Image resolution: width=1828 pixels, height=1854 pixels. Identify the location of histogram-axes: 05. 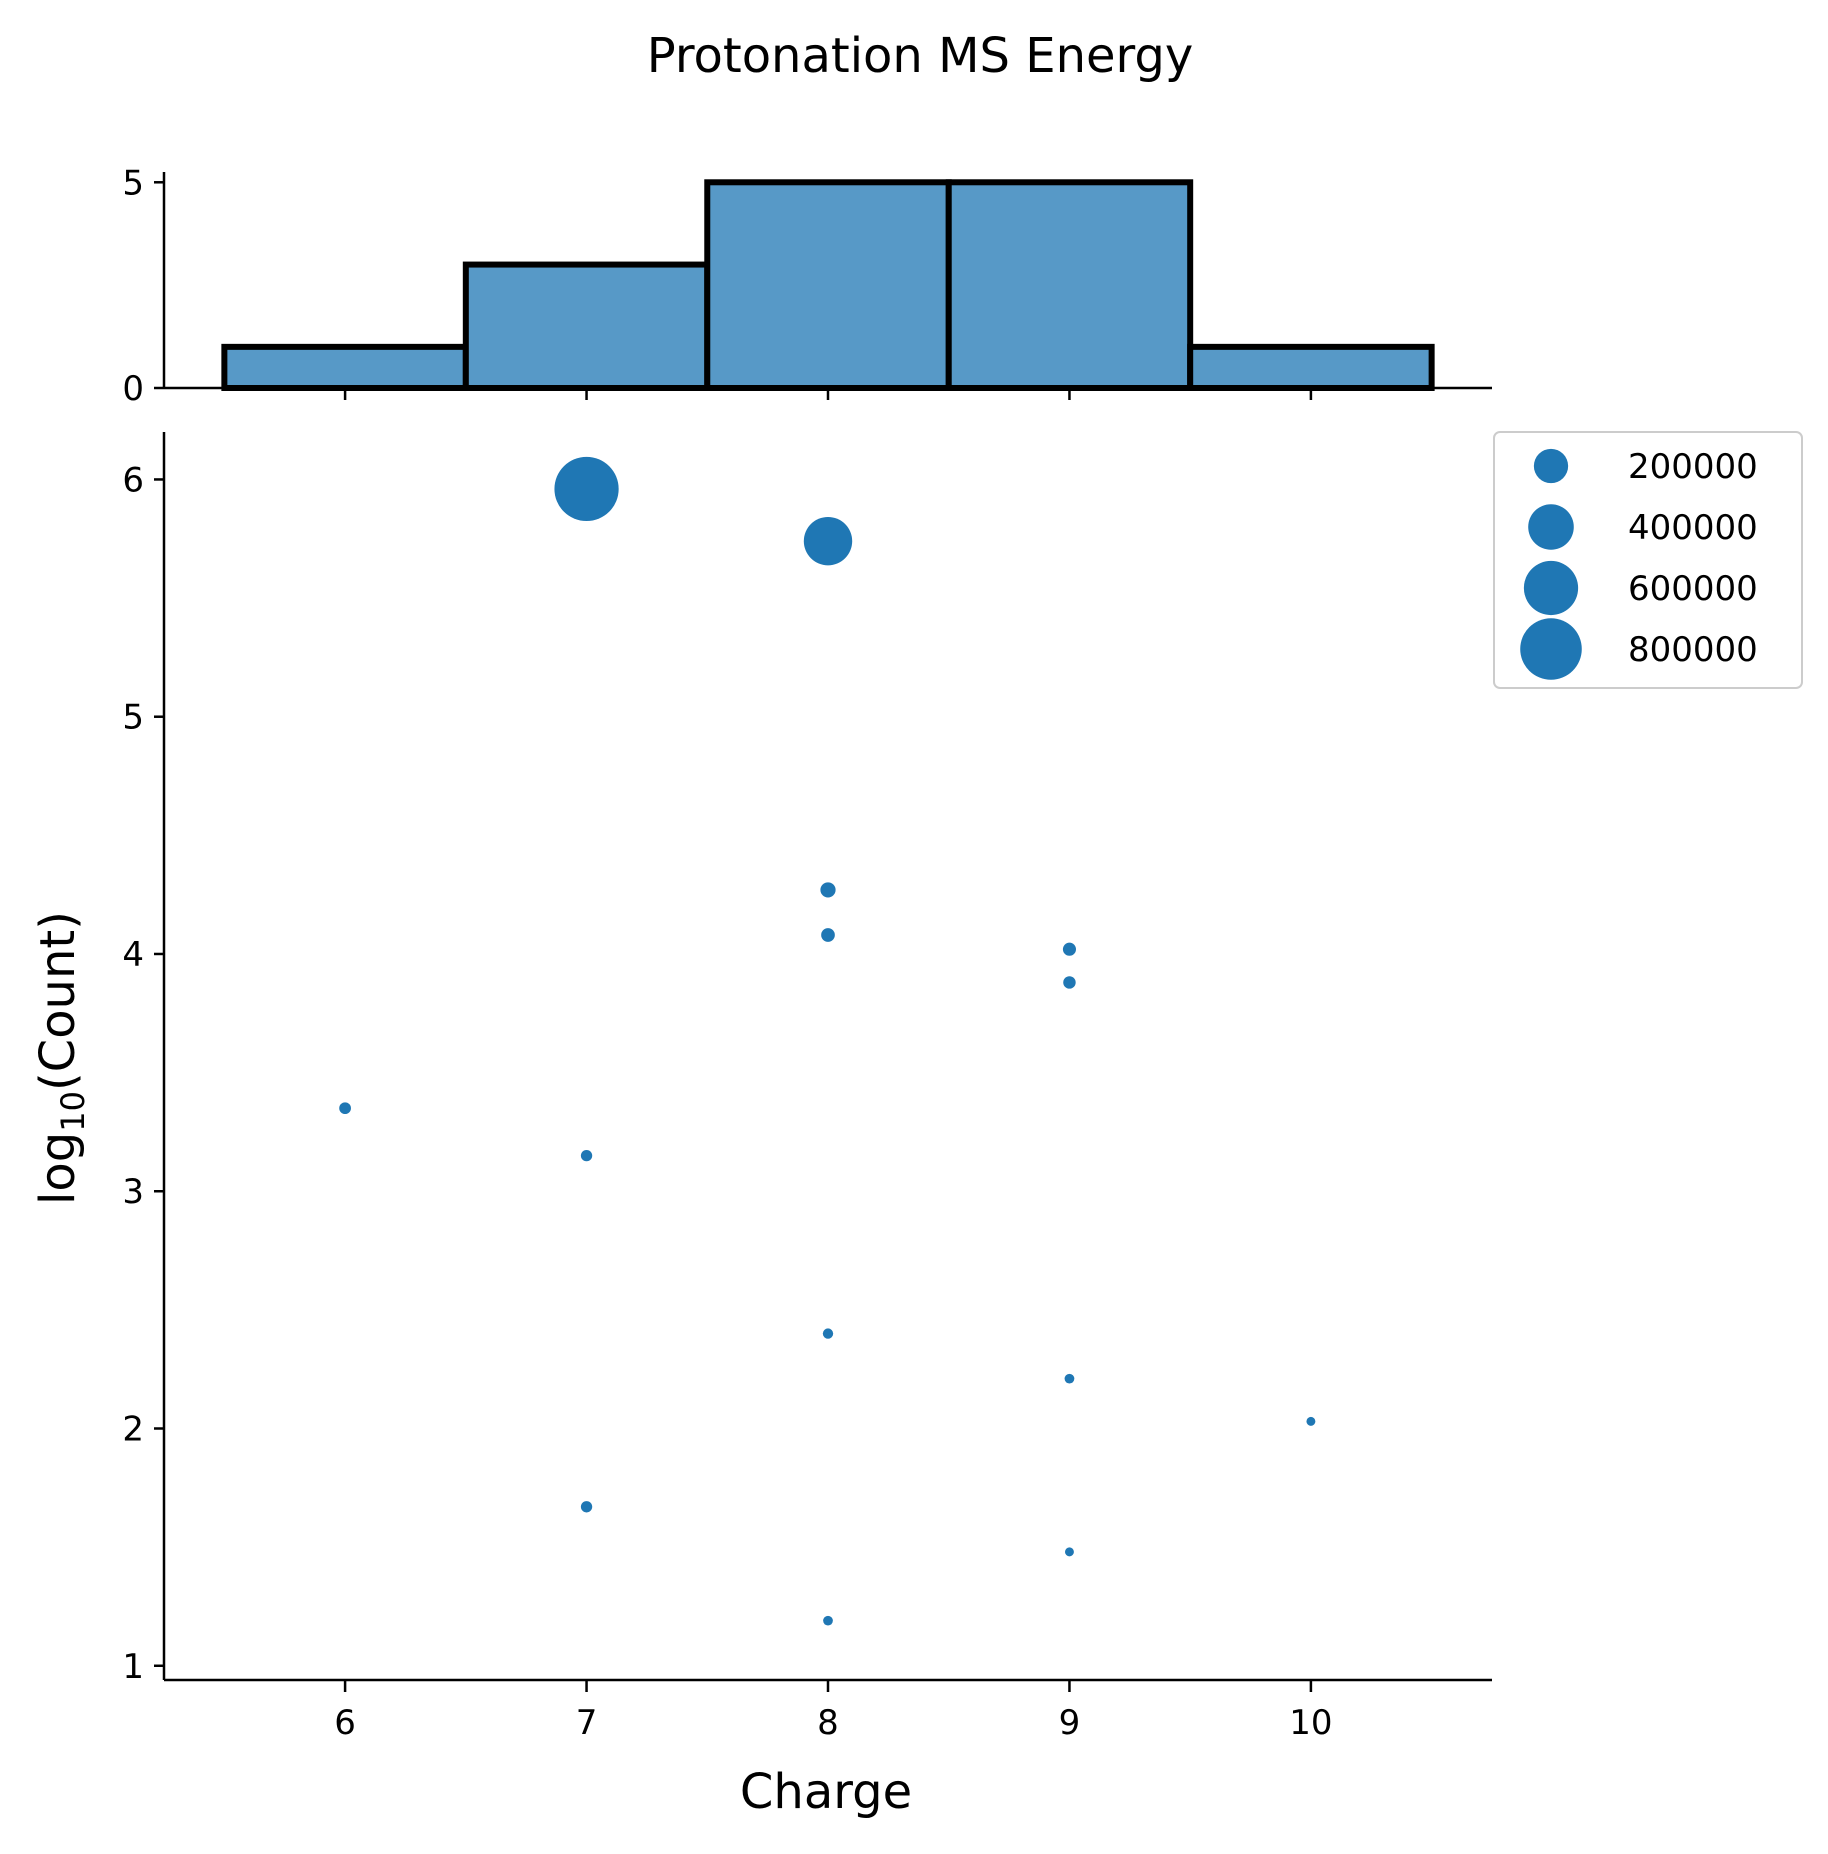
(807, 286).